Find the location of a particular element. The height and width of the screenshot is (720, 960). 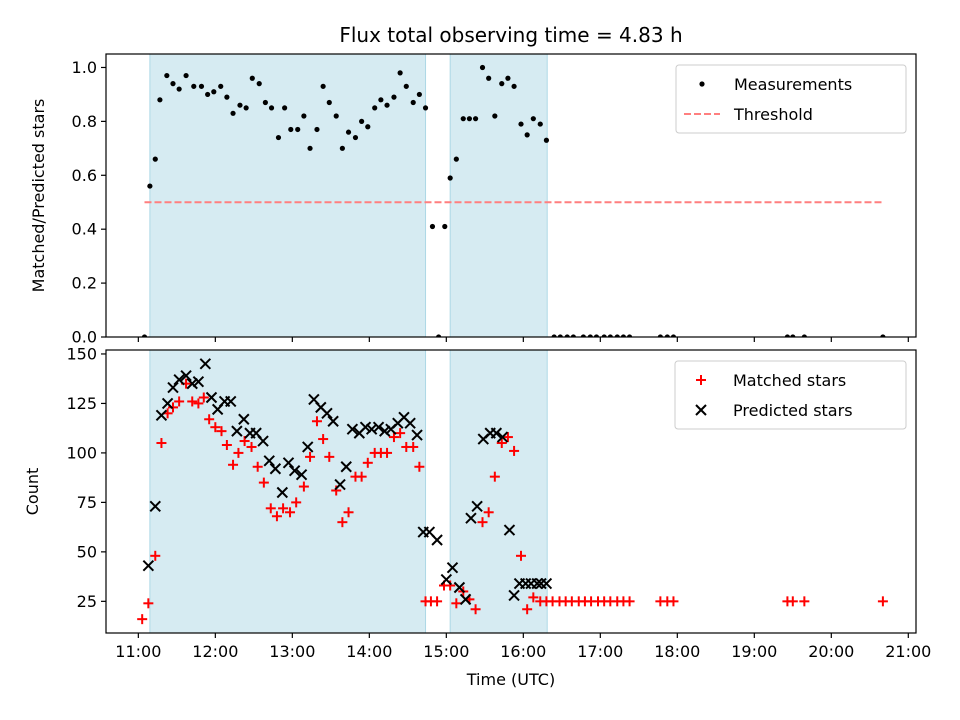

x-tick-label: 11:00 is located at coordinates (138, 651).